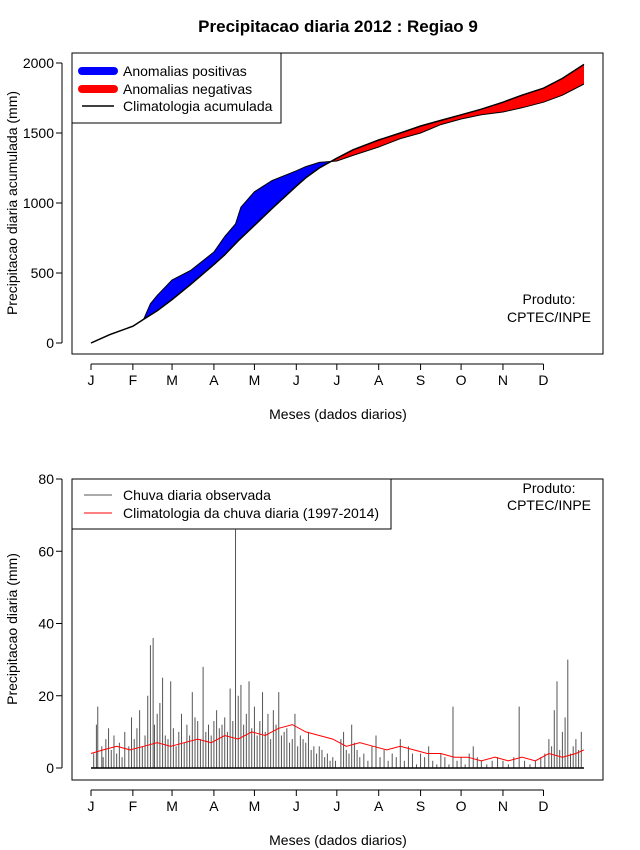 This screenshot has height=850, width=640. What do you see at coordinates (197, 495) in the screenshot?
I see `legend-label-observed: Chuva diaria observada` at bounding box center [197, 495].